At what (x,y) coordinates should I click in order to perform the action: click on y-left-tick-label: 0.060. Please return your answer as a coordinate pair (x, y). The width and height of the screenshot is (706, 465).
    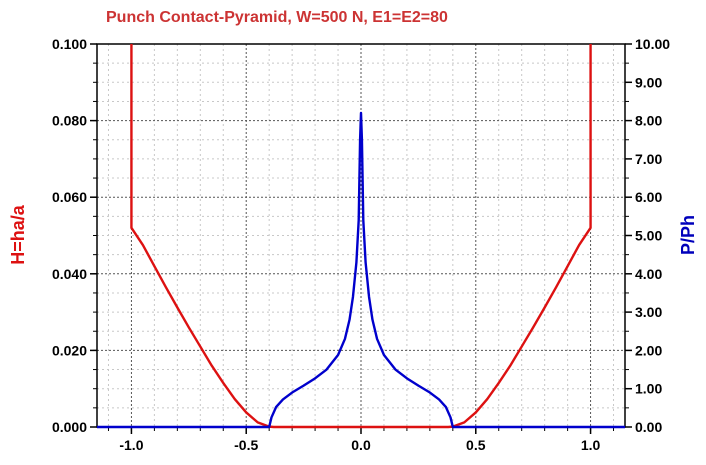
    Looking at the image, I should click on (69, 197).